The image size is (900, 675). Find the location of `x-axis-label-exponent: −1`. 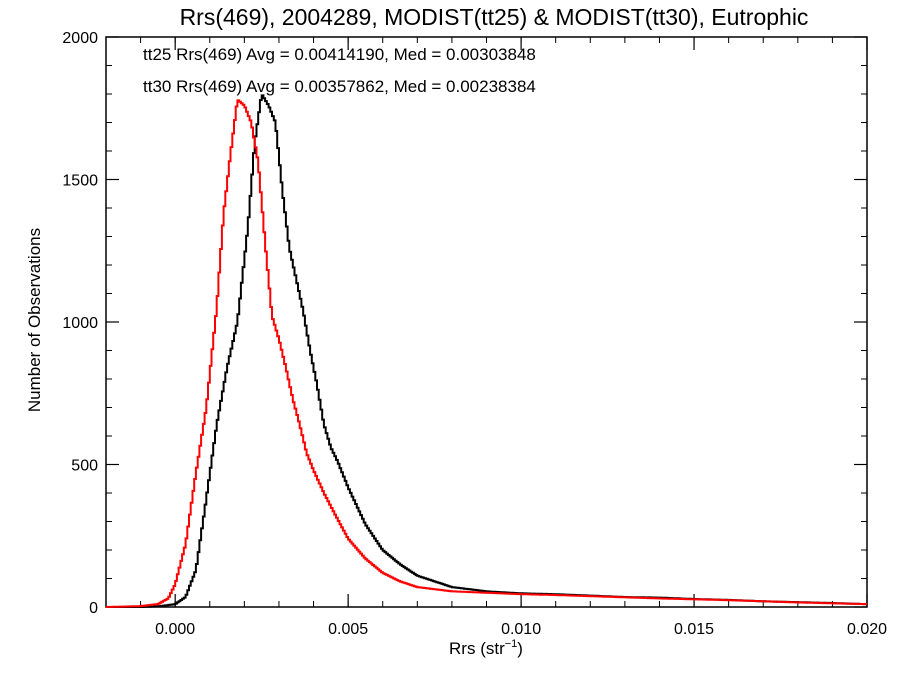

x-axis-label-exponent: −1 is located at coordinates (511, 644).